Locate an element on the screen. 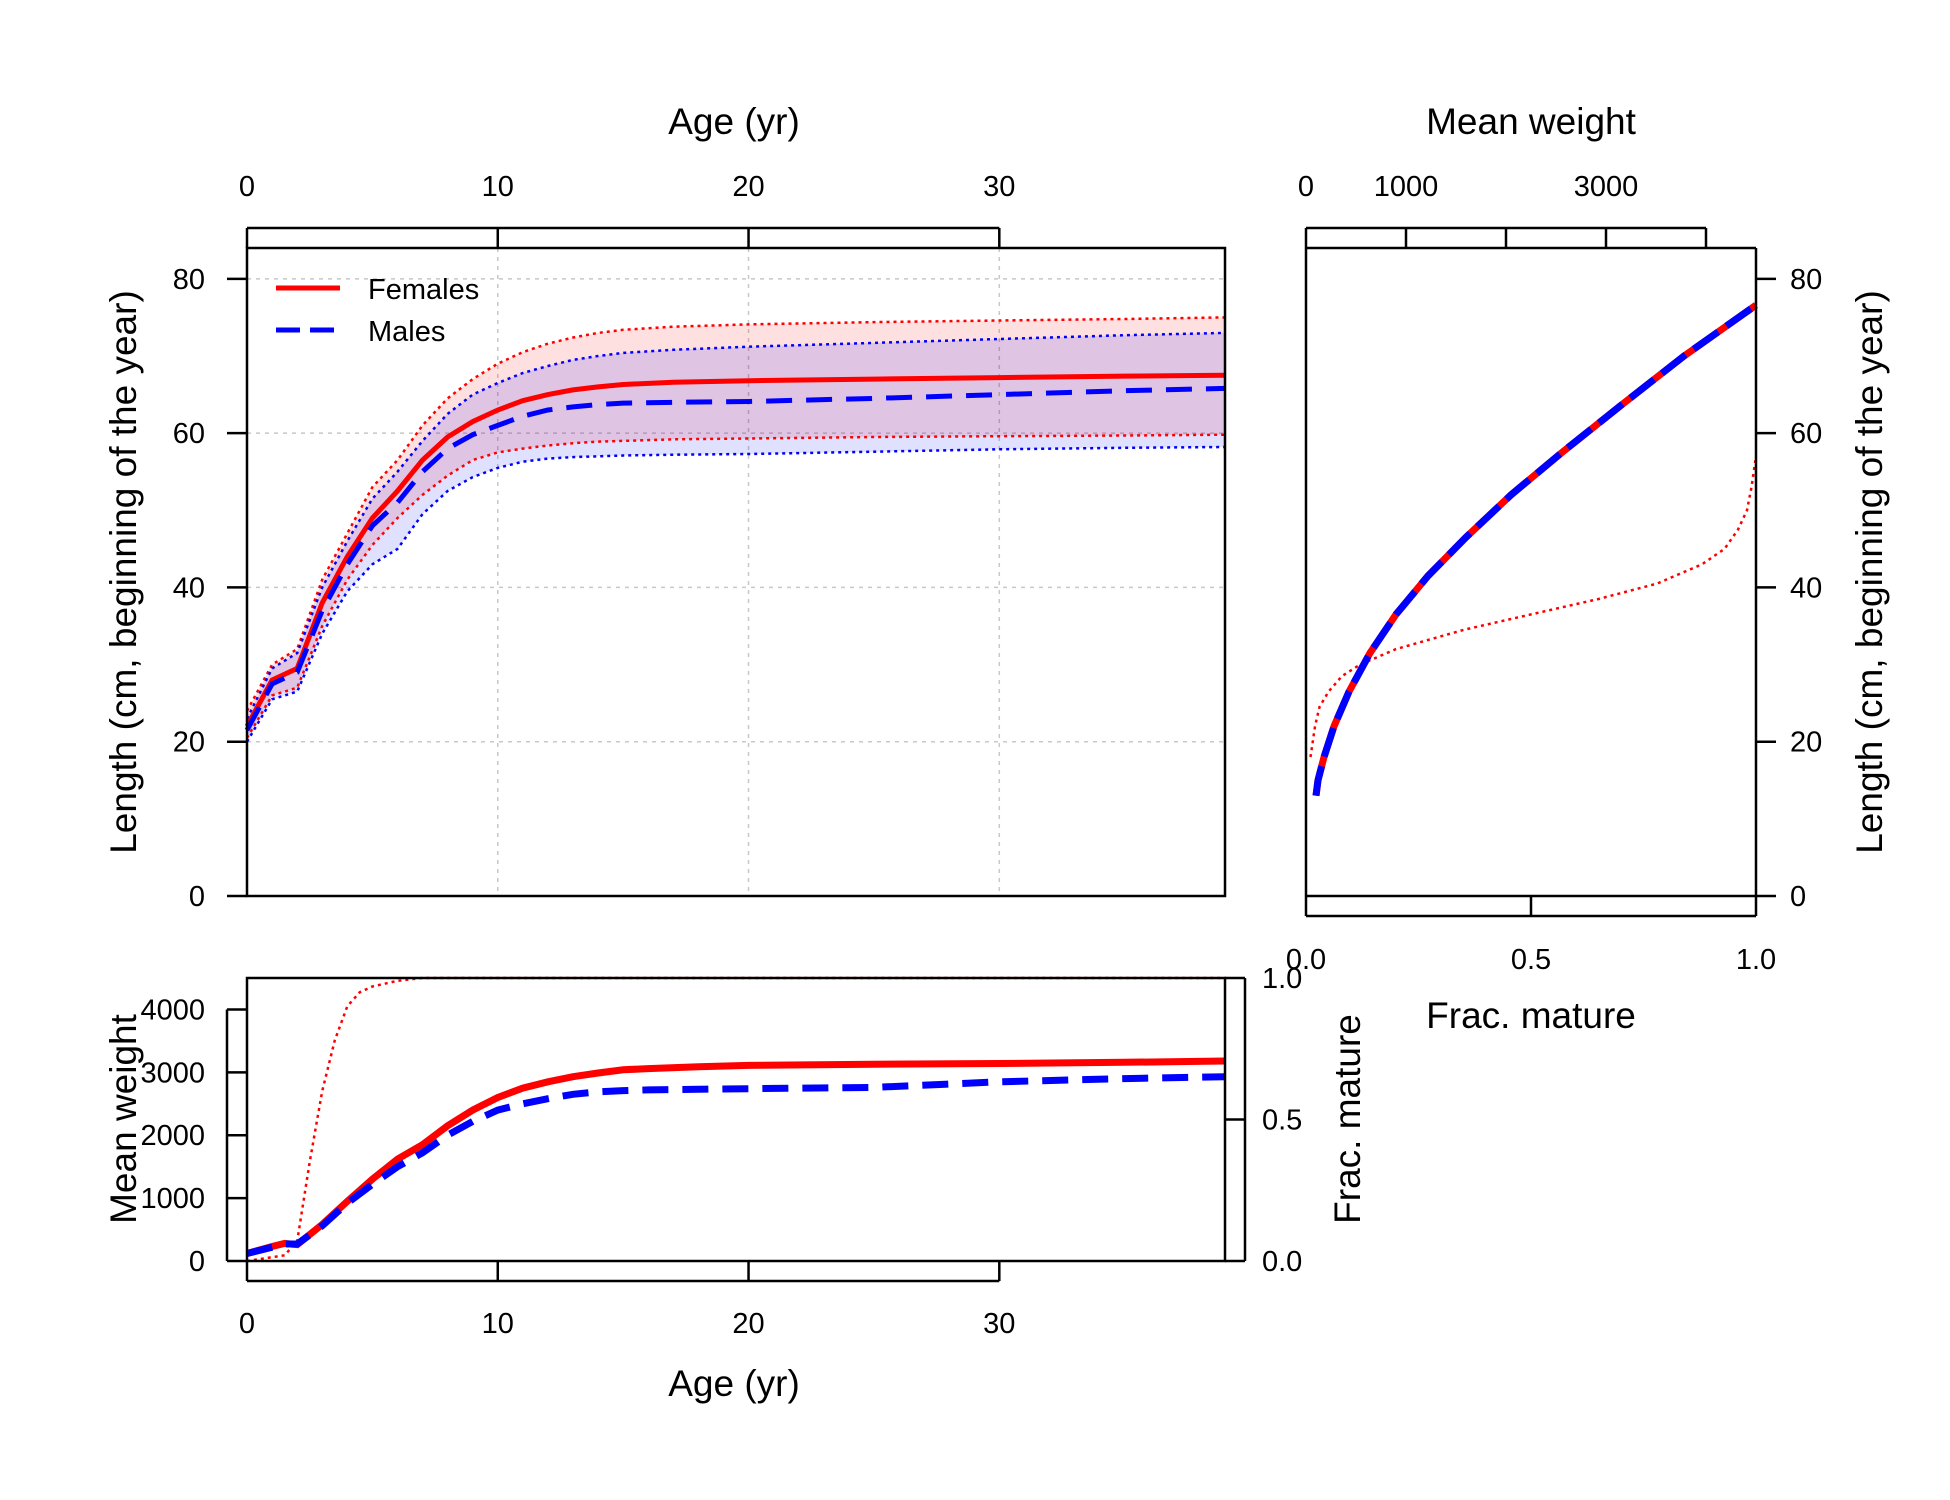  females-upper-ci-line is located at coordinates (735, 514).